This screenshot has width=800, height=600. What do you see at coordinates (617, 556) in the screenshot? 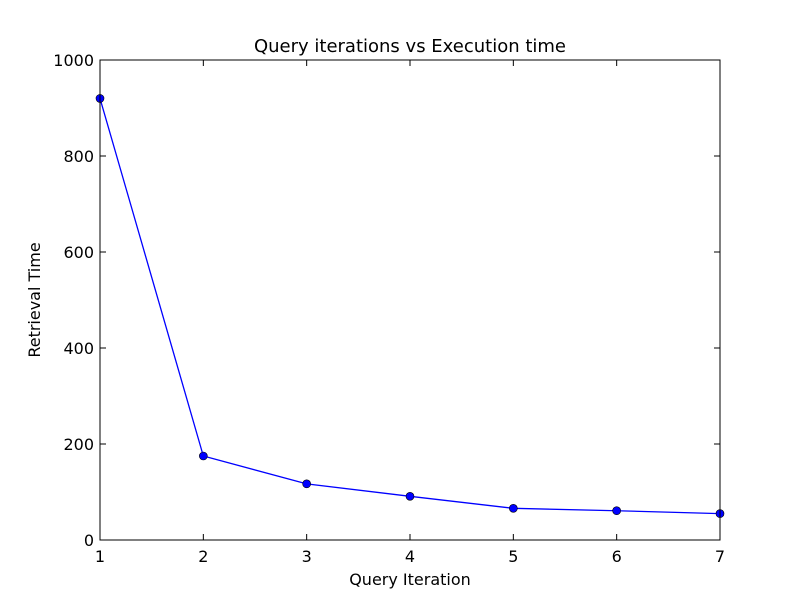
I see `x-tick-label: 6` at bounding box center [617, 556].